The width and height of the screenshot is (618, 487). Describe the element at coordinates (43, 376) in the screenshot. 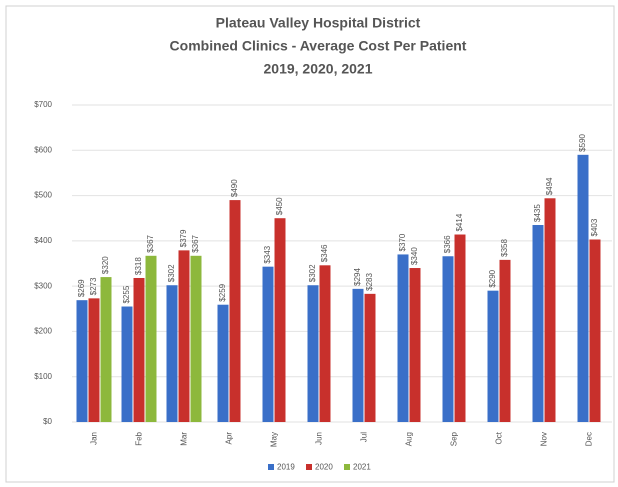

I see `y-tick-label: $100` at that location.